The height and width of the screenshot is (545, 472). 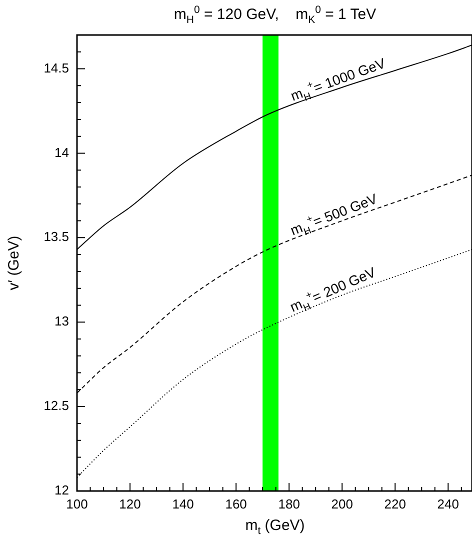 What do you see at coordinates (61, 321) in the screenshot?
I see `y-tick-label: 13` at bounding box center [61, 321].